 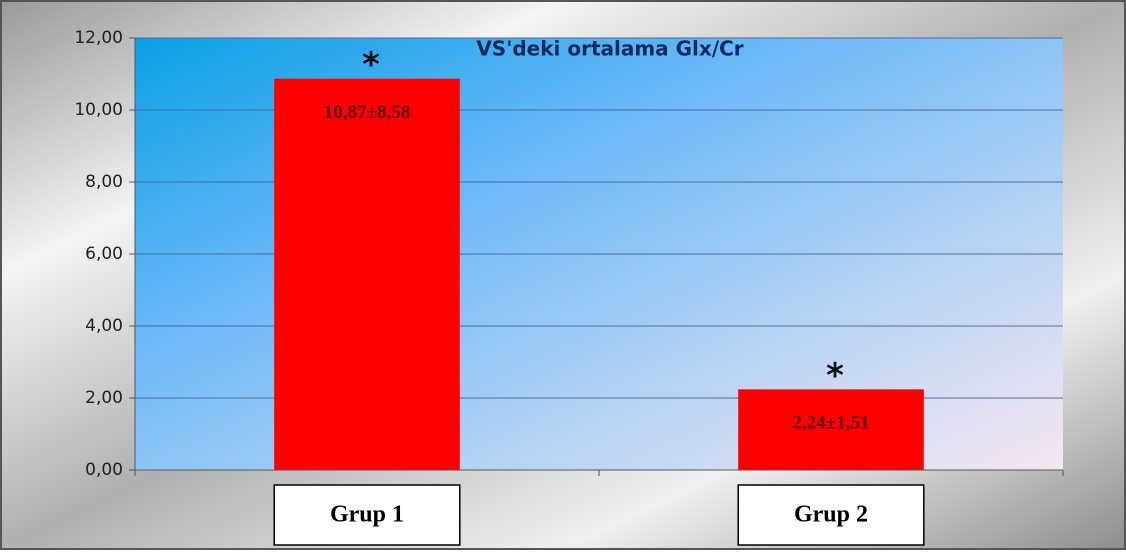 I want to click on x-tick-label: Grup 2, so click(x=831, y=515).